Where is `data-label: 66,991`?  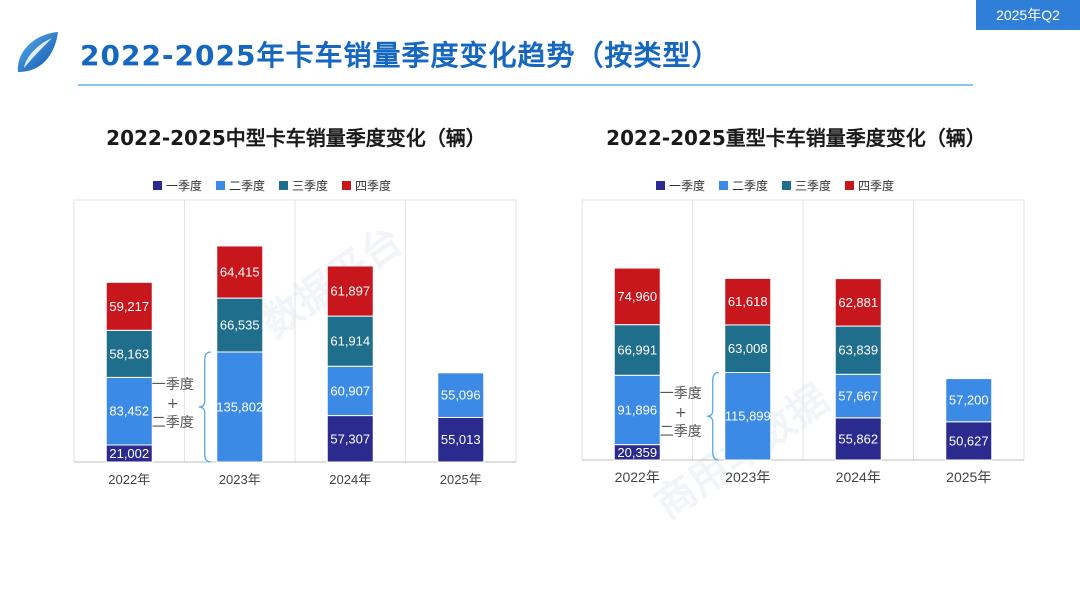 data-label: 66,991 is located at coordinates (637, 349).